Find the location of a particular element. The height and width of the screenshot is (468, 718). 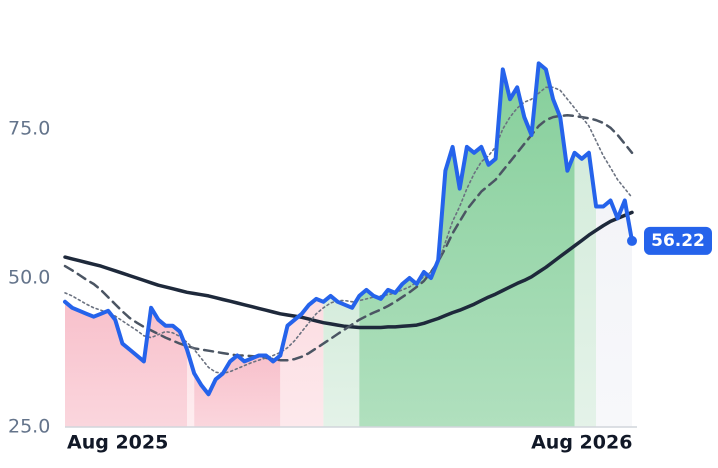

y-tick-label: 75.0 is located at coordinates (29, 129).